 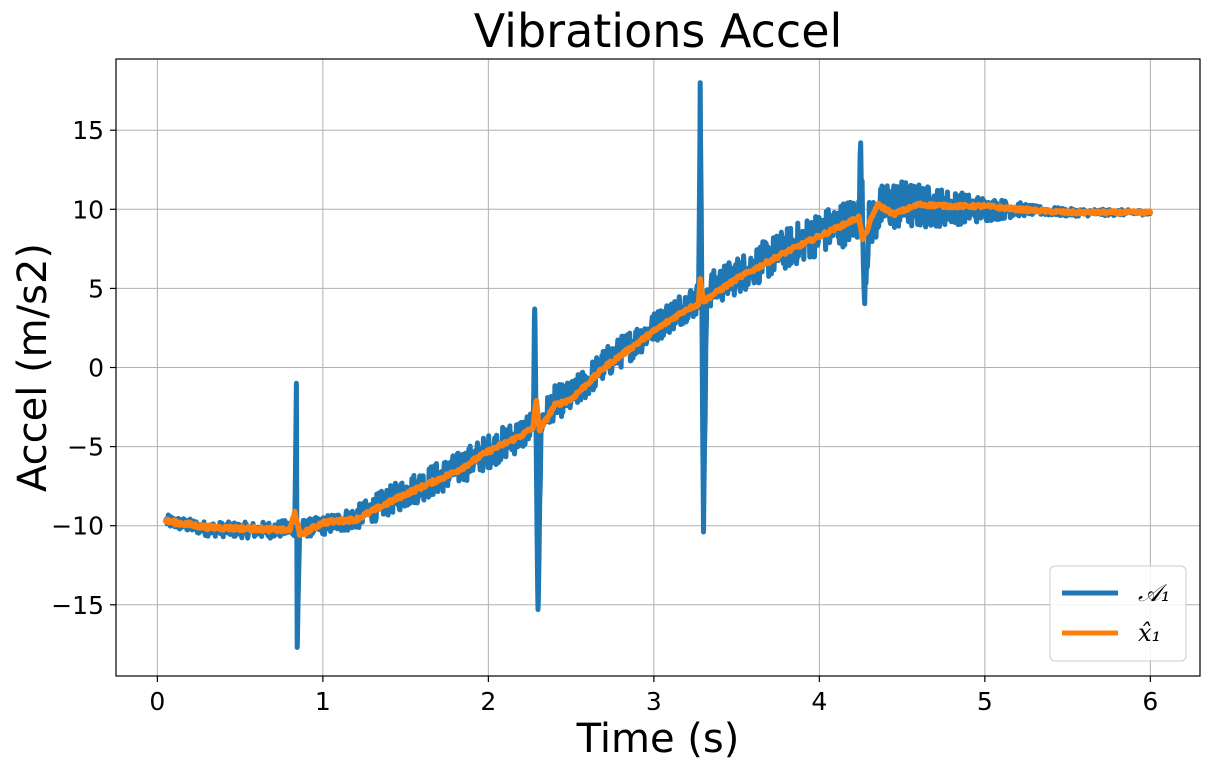 I want to click on x-axis-label: Time (s), so click(x=658, y=739).